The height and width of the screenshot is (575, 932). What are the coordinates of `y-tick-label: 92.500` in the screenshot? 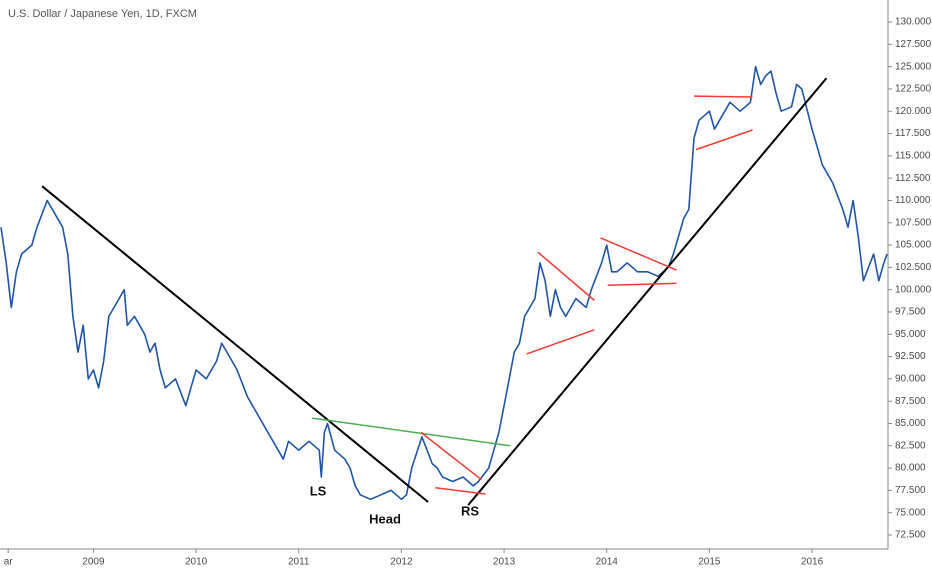 It's located at (910, 356).